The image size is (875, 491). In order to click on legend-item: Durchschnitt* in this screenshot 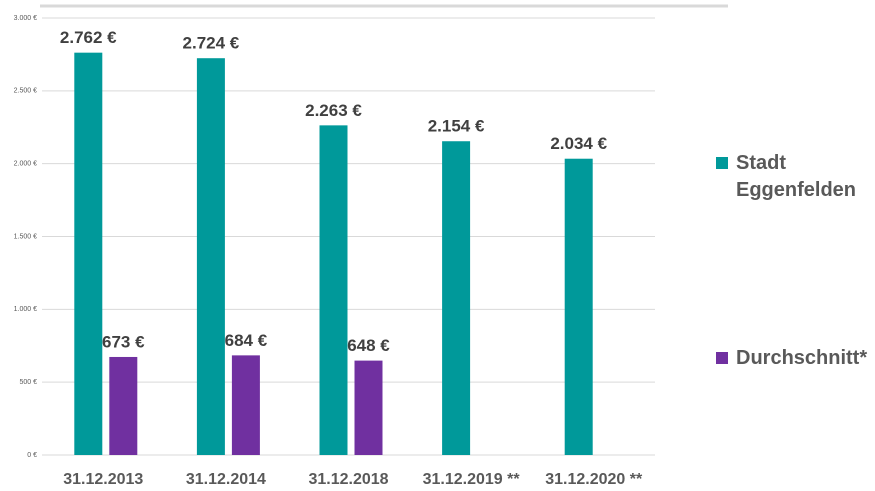, I will do `click(795, 358)`.